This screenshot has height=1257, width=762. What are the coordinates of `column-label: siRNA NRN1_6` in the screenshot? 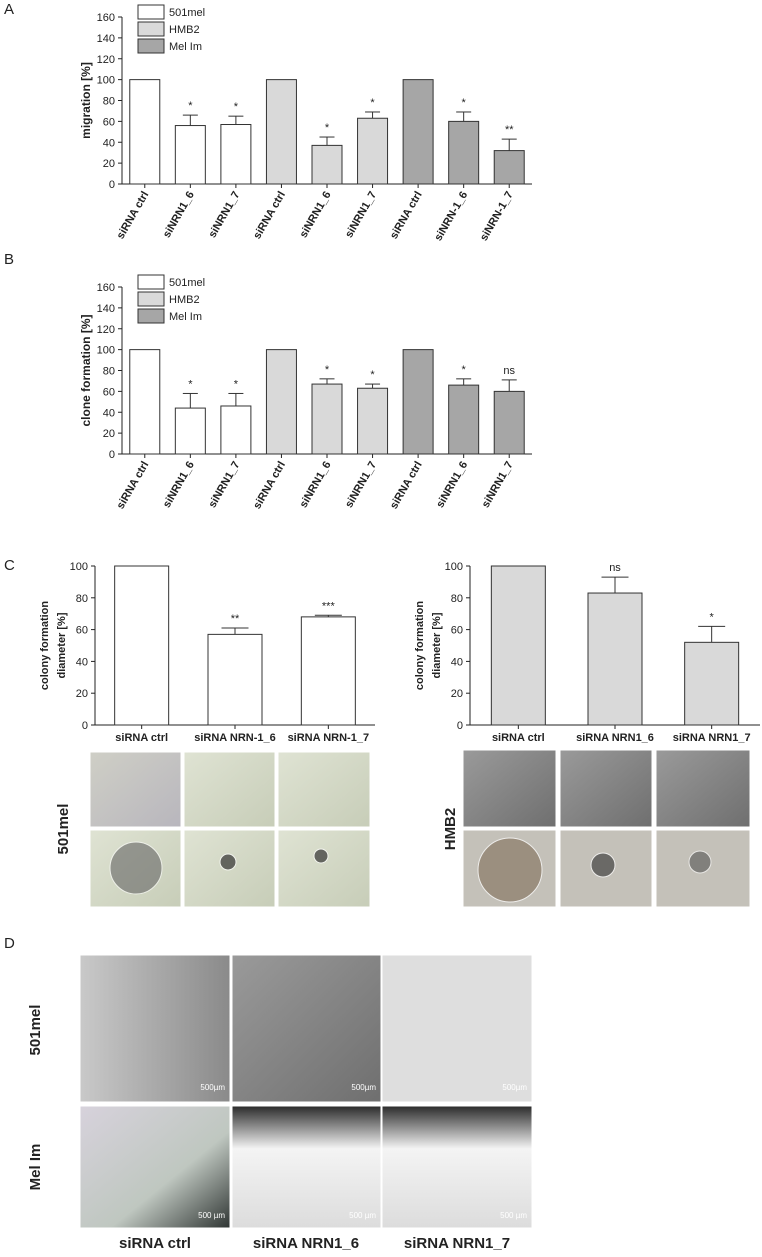 It's located at (306, 1243).